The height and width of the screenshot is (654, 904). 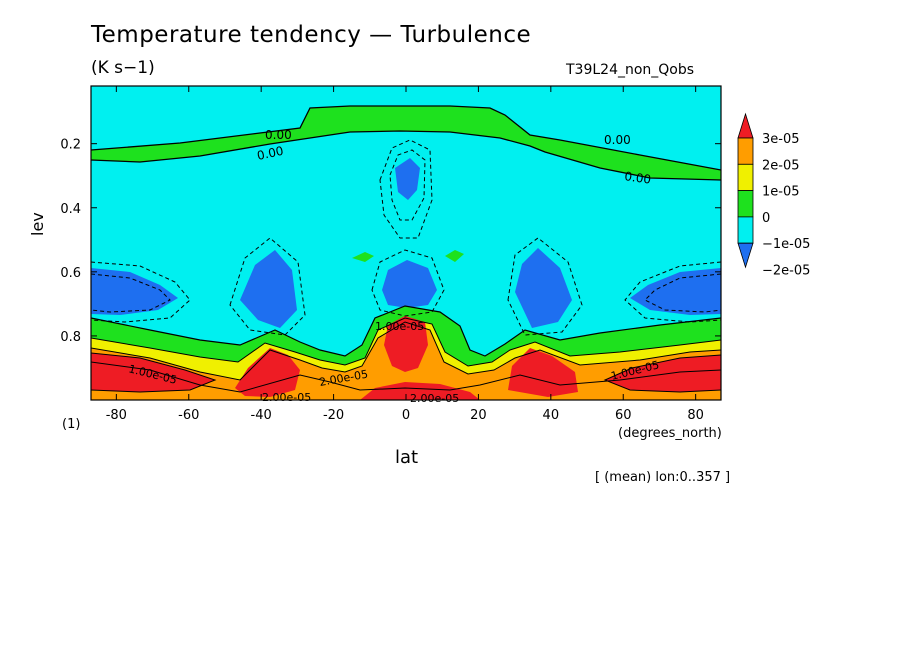 What do you see at coordinates (670, 433) in the screenshot?
I see `x-axis-unit: (degrees_north)` at bounding box center [670, 433].